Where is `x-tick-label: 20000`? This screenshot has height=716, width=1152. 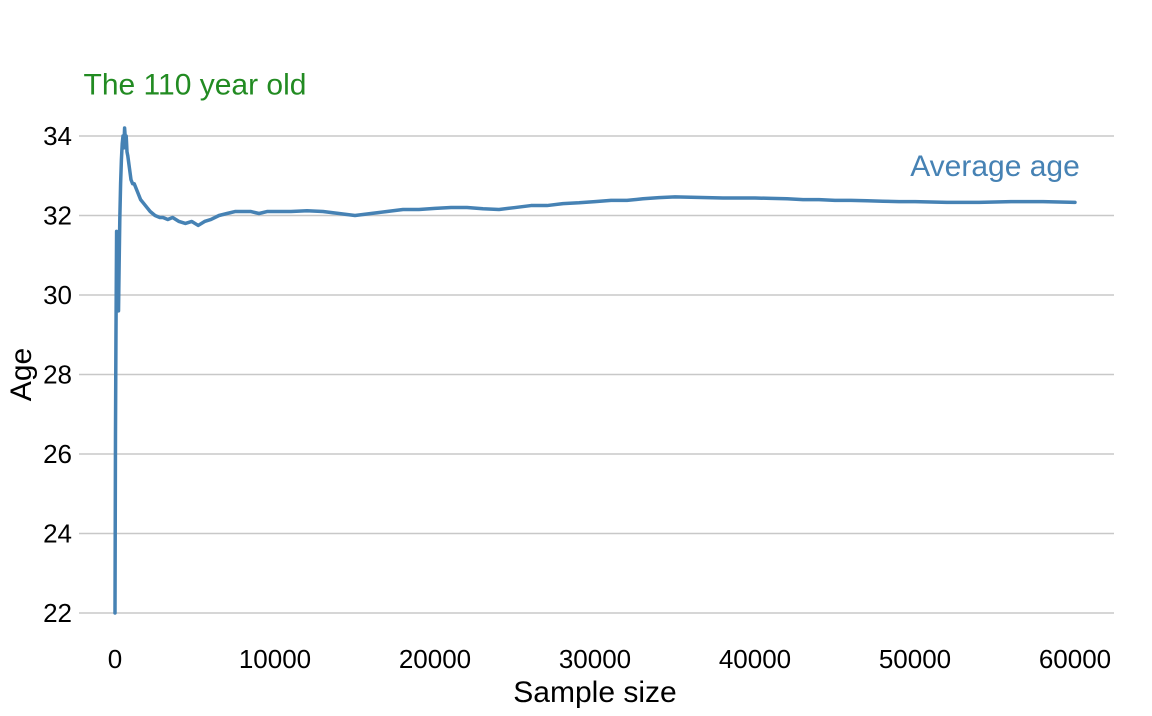
x-tick-label: 20000 is located at coordinates (435, 659).